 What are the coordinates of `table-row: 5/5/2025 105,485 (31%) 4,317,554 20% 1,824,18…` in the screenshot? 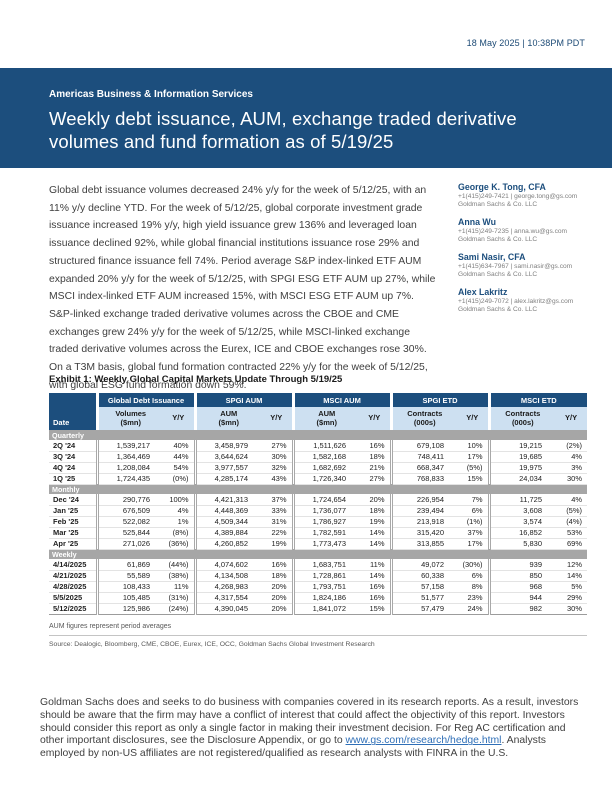 It's located at (318, 598).